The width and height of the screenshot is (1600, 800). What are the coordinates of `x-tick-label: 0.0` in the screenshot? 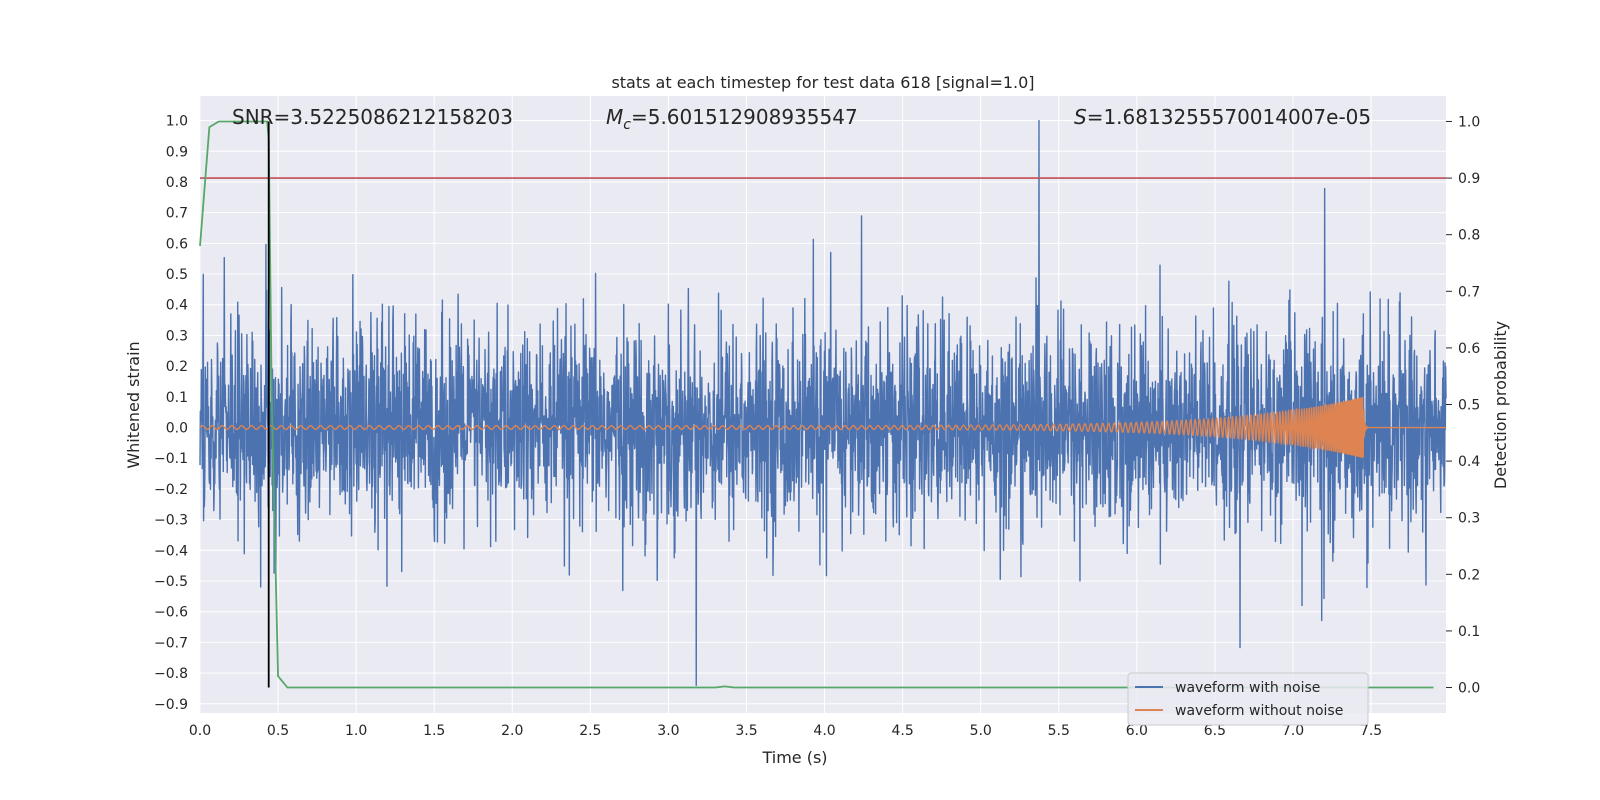 It's located at (200, 731).